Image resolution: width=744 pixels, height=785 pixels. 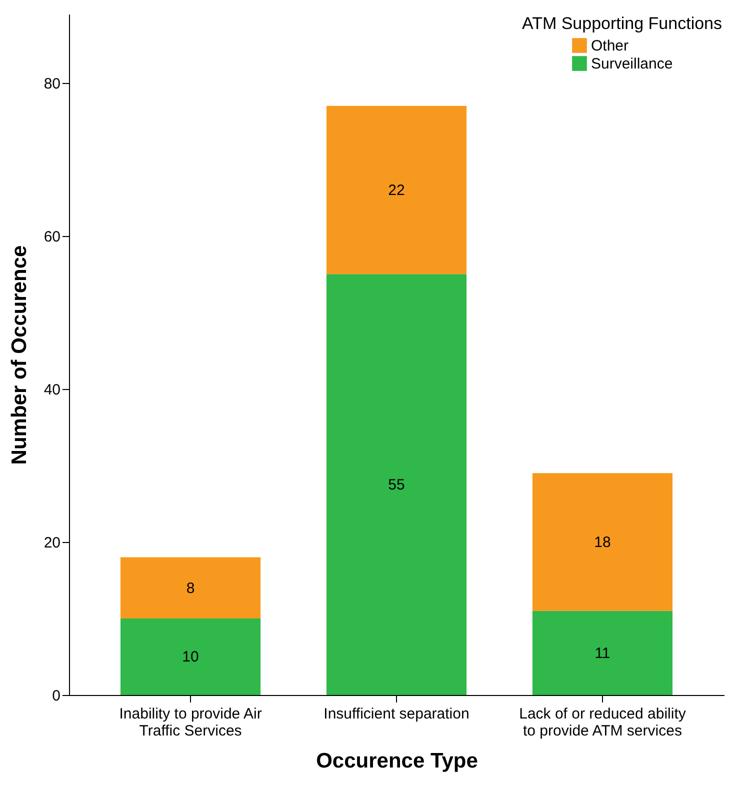 I want to click on y-axis-title: Number of Occurence, so click(x=19, y=355).